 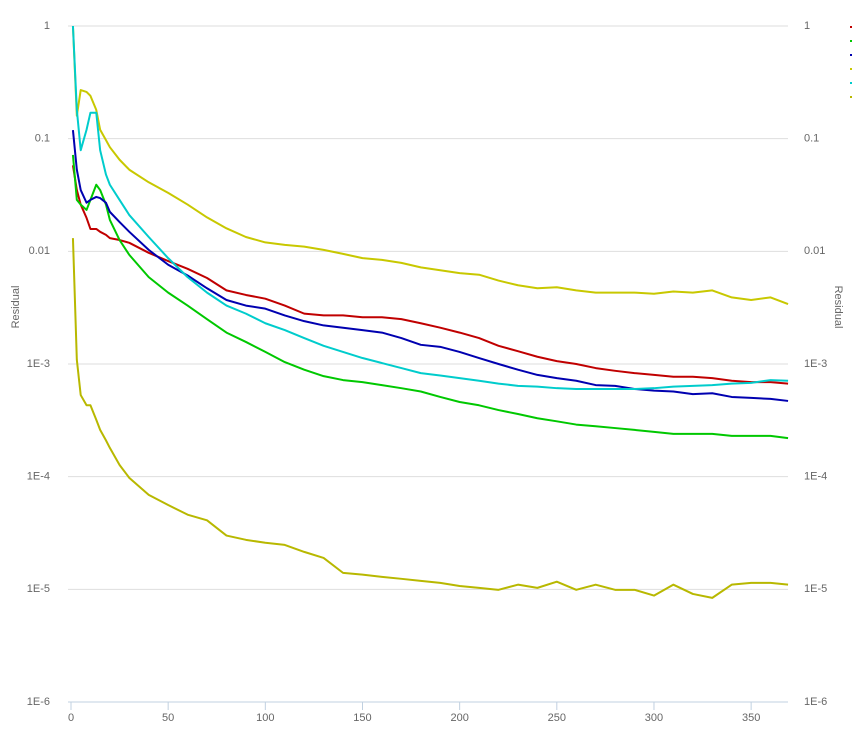 What do you see at coordinates (38, 589) in the screenshot?
I see `y-tick-label: 1E-5` at bounding box center [38, 589].